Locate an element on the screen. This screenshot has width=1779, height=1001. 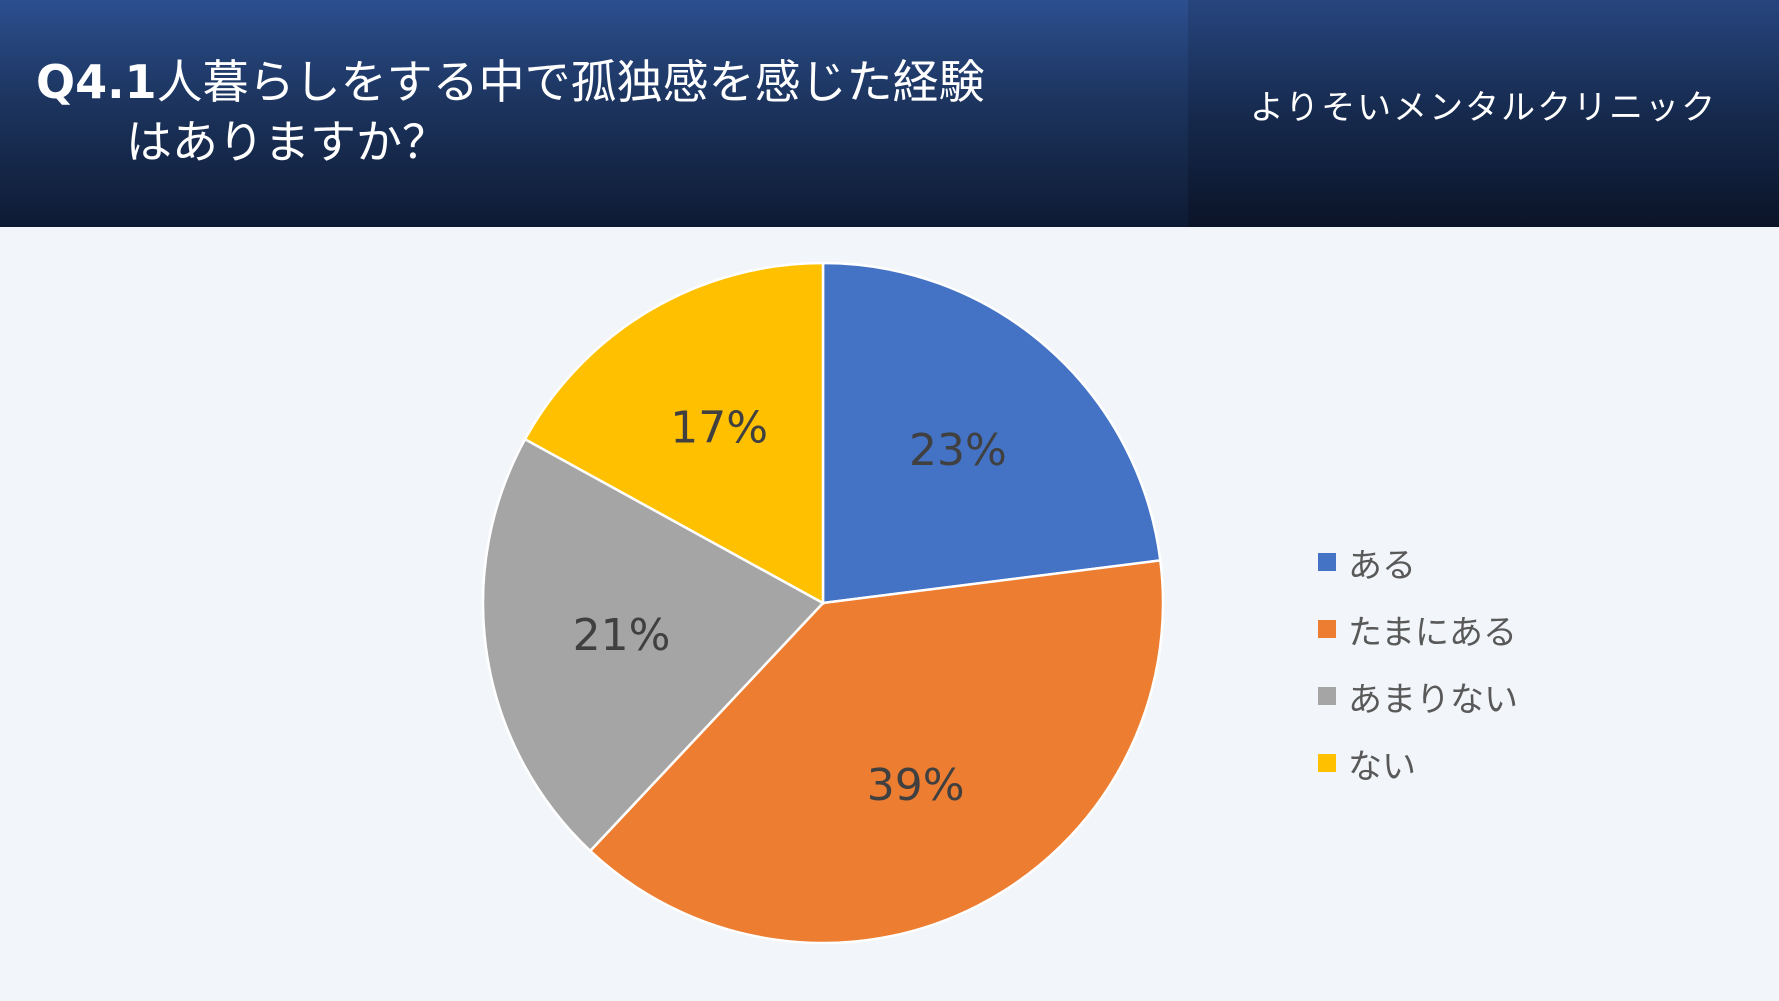
data-label-4: 17% is located at coordinates (719, 427).